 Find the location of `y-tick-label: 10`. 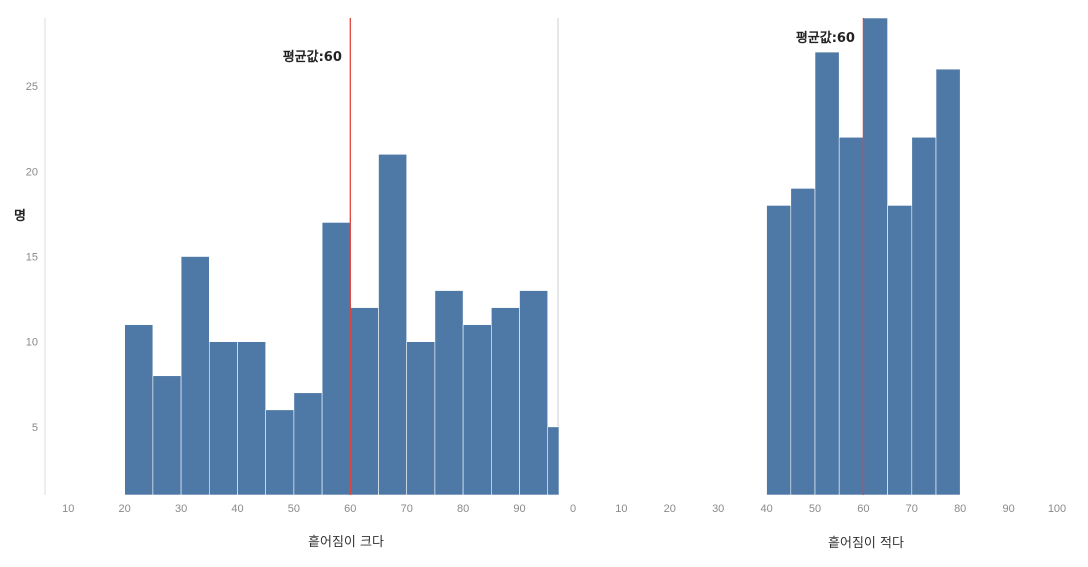

y-tick-label: 10 is located at coordinates (32, 343).